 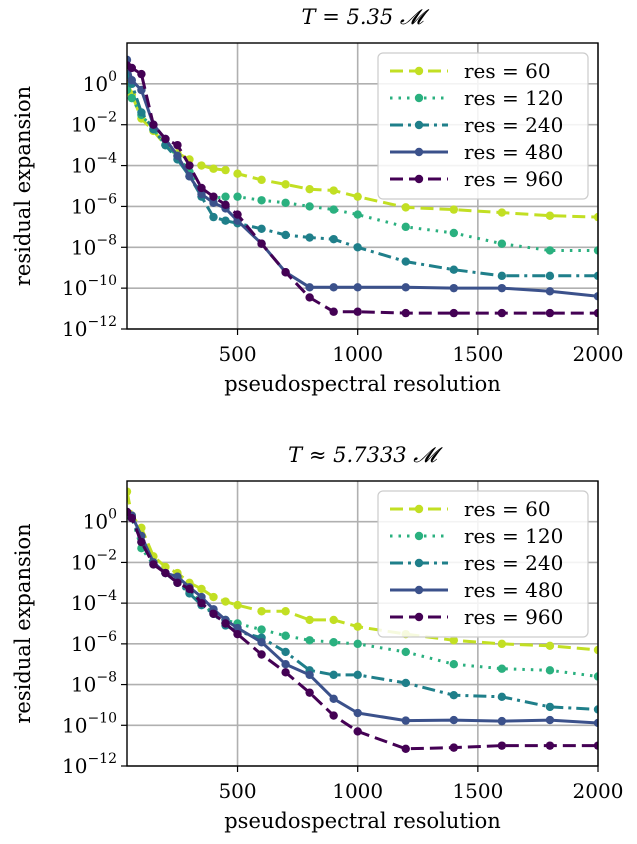 What do you see at coordinates (513, 179) in the screenshot?
I see `legend-label: res = 960` at bounding box center [513, 179].